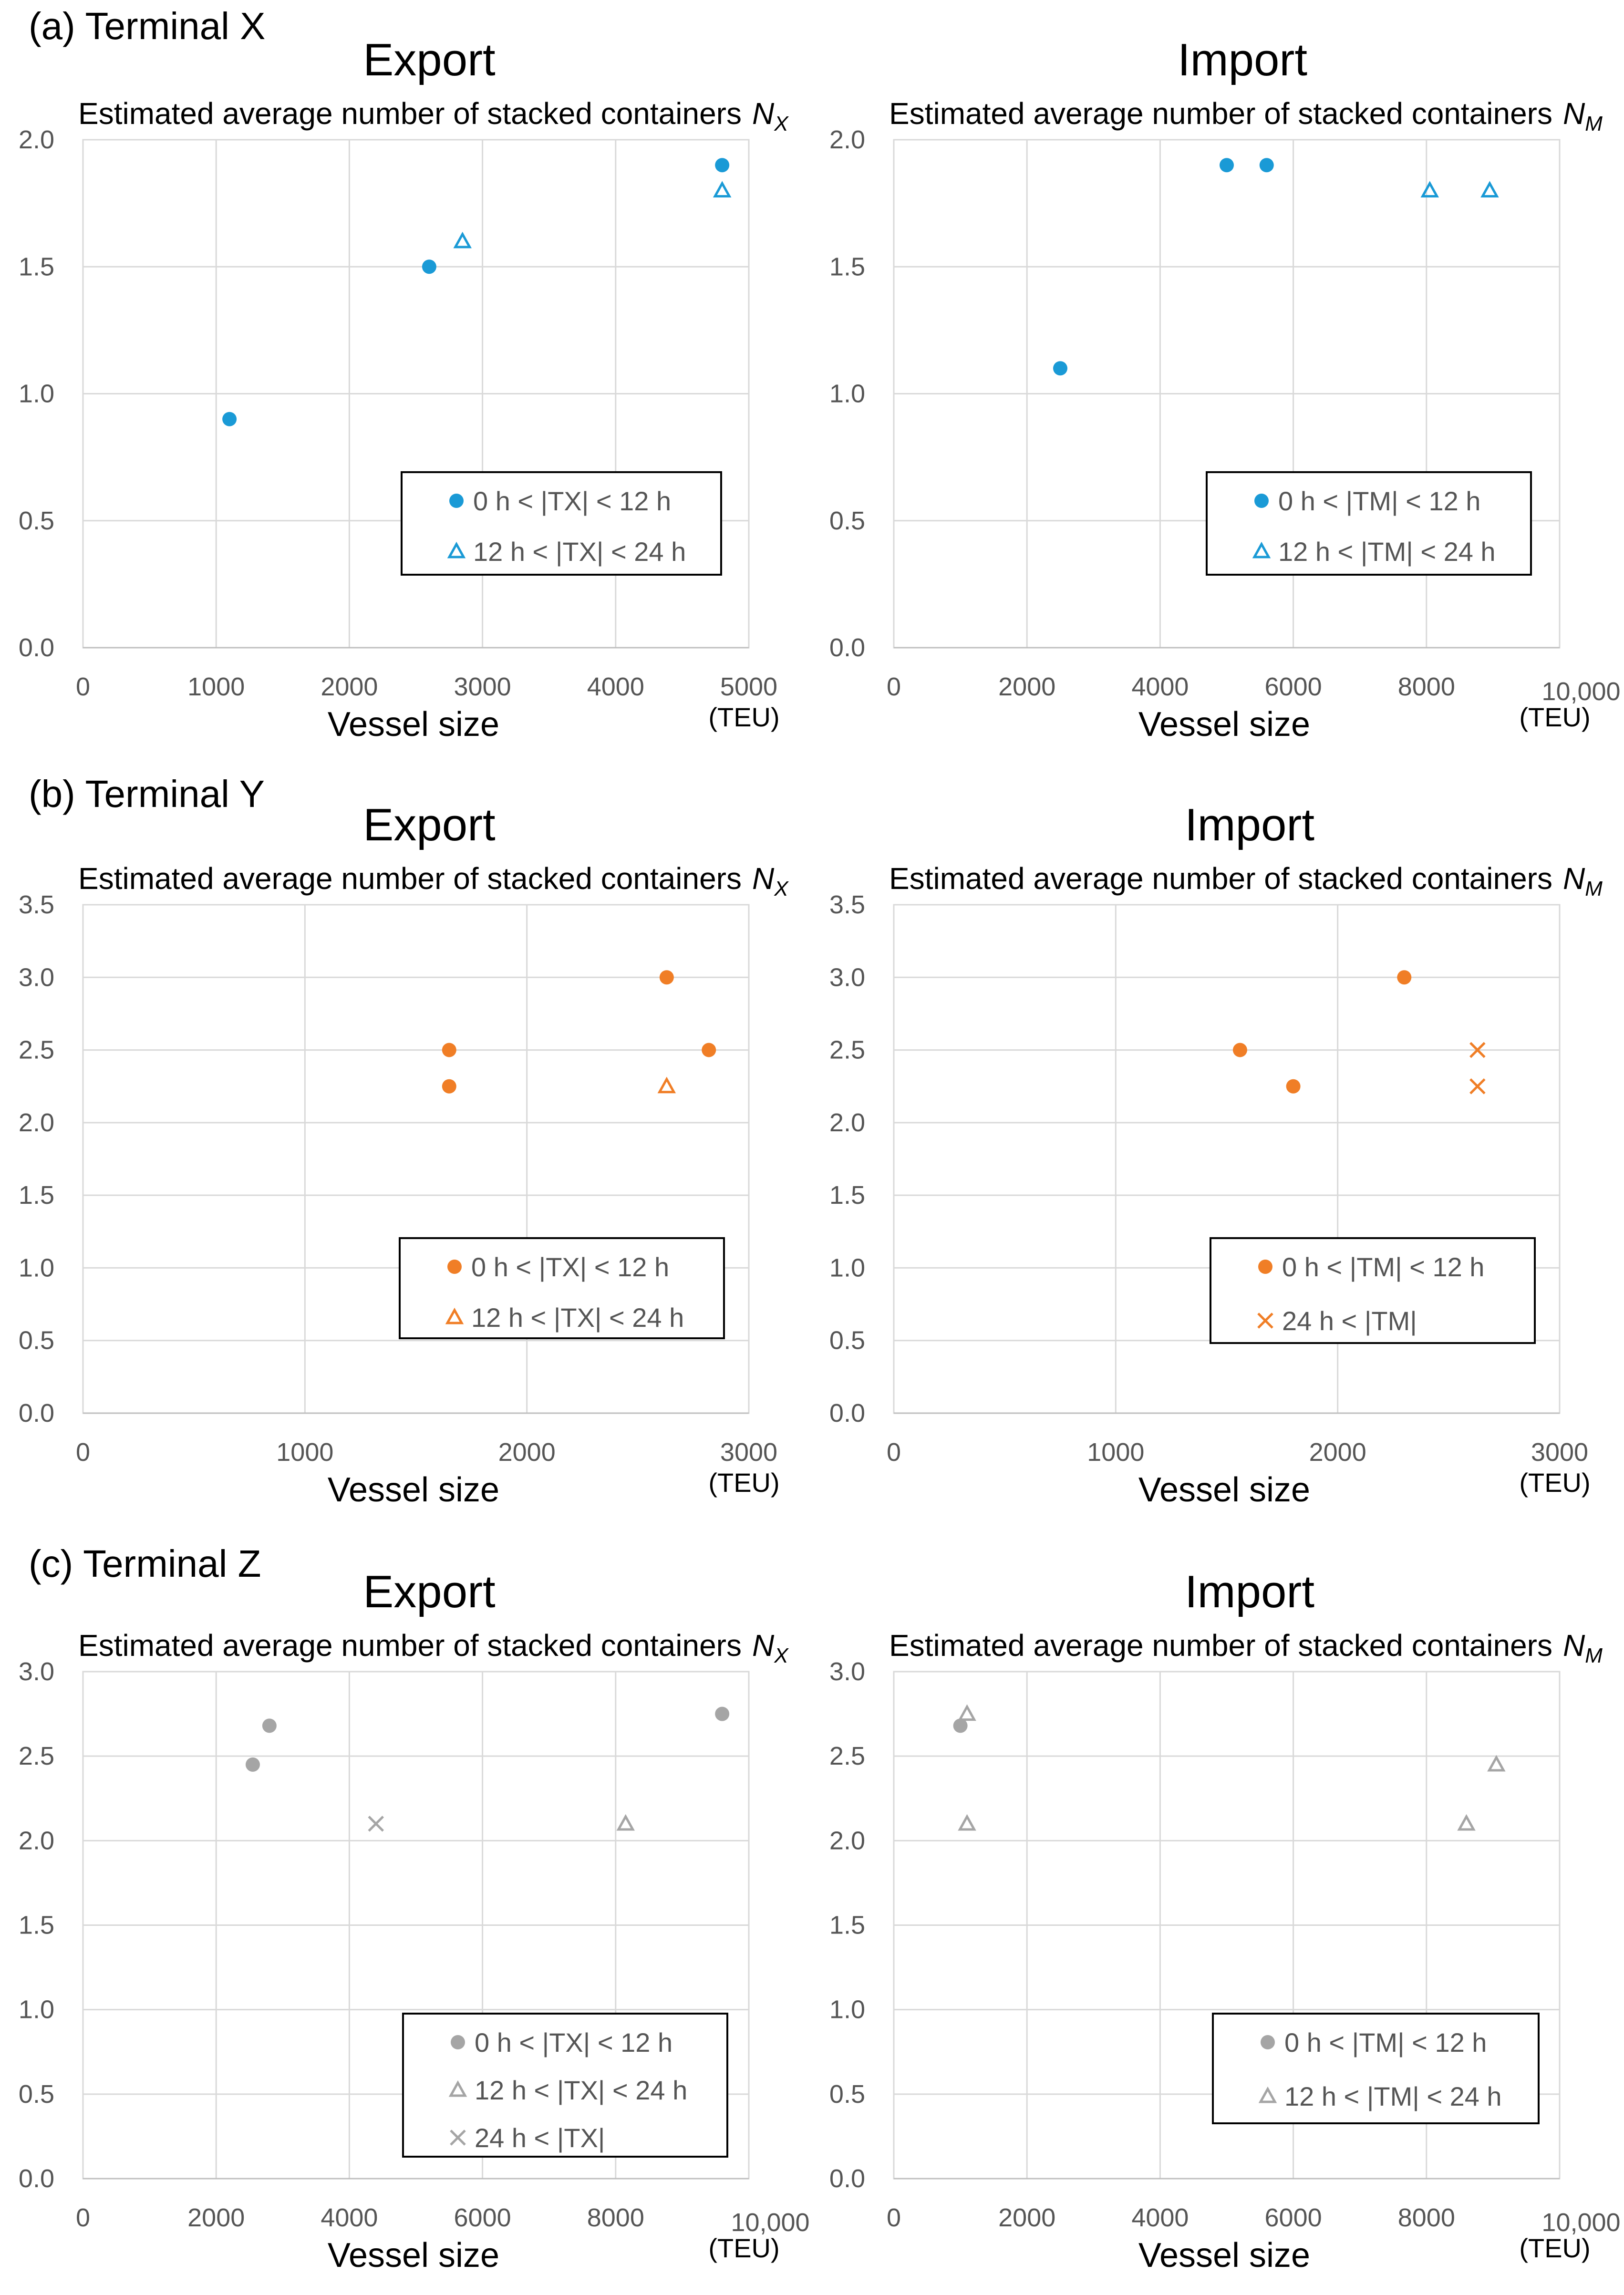 This screenshot has width=1624, height=2295. Describe the element at coordinates (1373, 1290) in the screenshot. I see `legend-box` at that location.